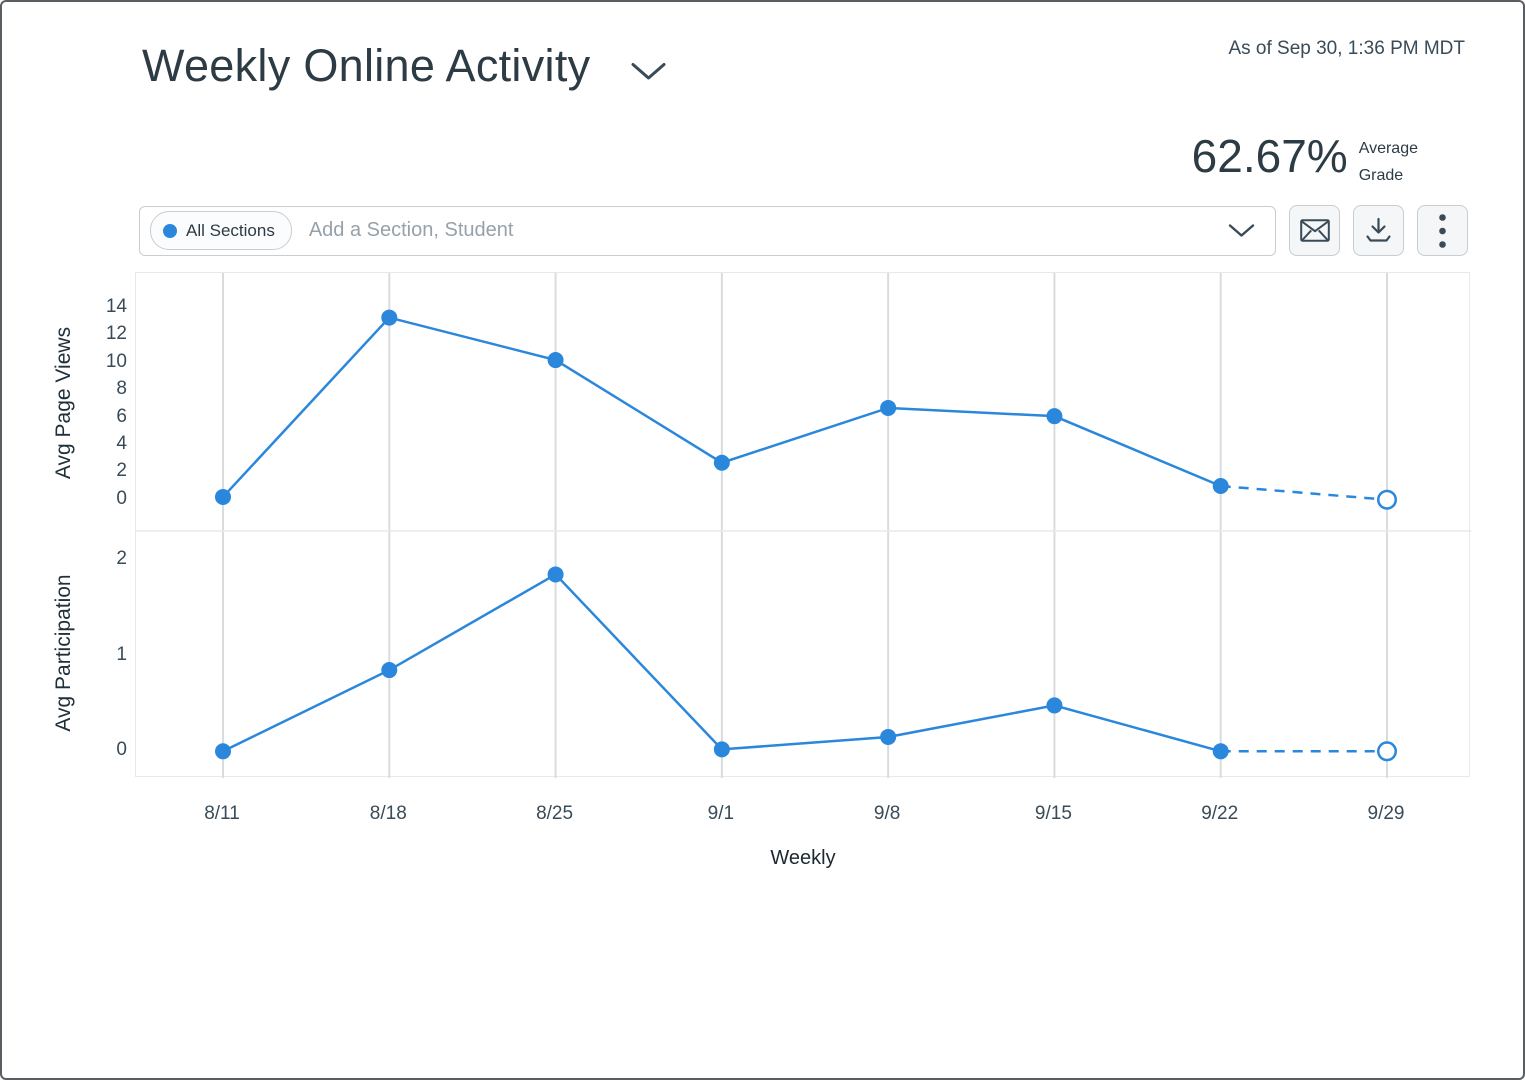 Image resolution: width=1525 pixels, height=1080 pixels. What do you see at coordinates (116, 361) in the screenshot?
I see `y-tick-label: 10` at bounding box center [116, 361].